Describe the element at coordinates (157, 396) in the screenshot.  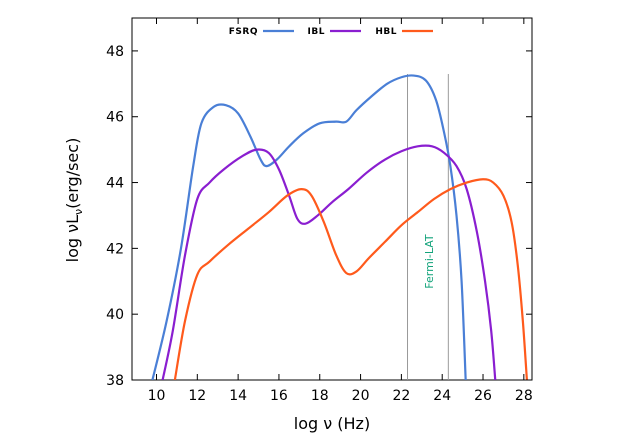
I see `x-tick-label-10: 10` at that location.